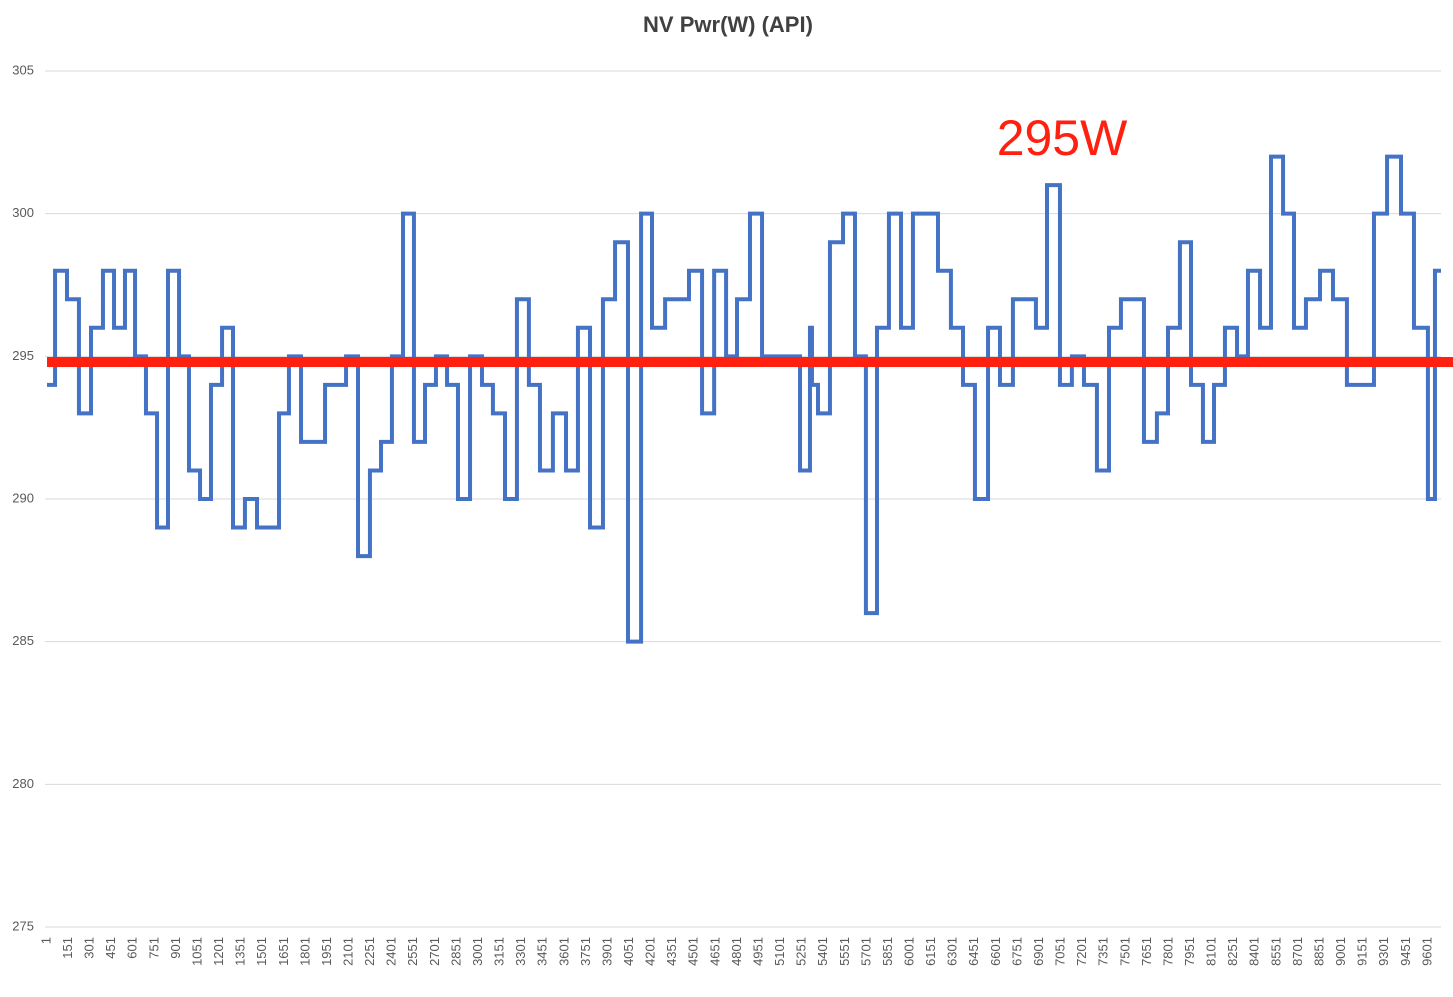 The height and width of the screenshot is (997, 1453). Describe the element at coordinates (1297, 951) in the screenshot. I see `x-tick-label: 8701` at that location.